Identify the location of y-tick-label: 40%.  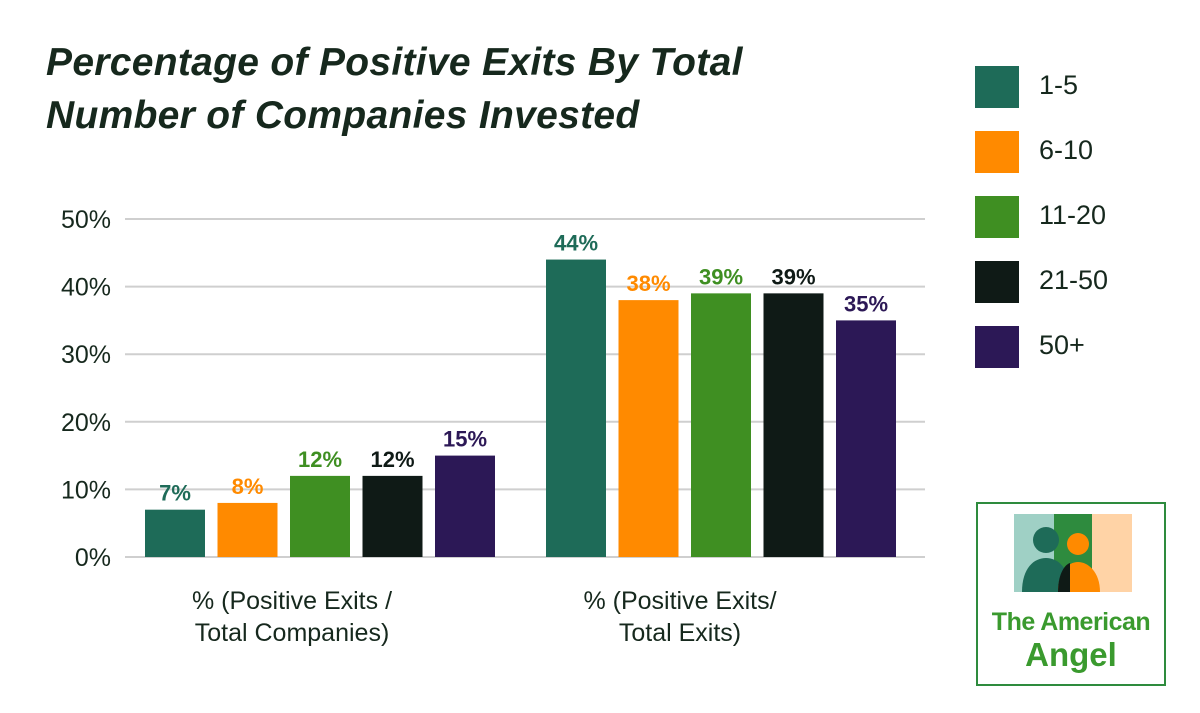
(86, 288).